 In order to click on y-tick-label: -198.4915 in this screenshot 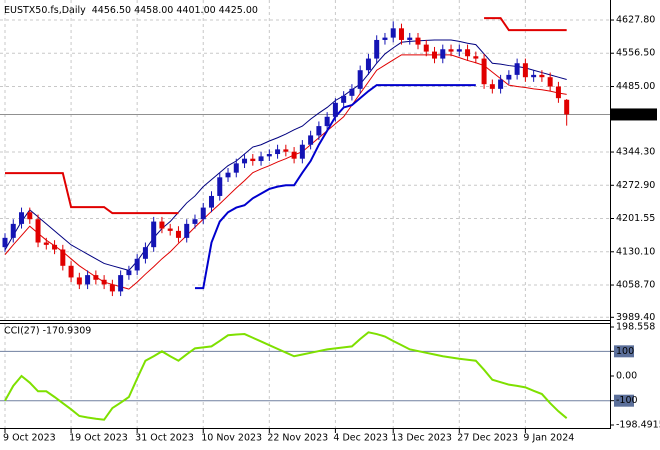, I will do `click(638, 425)`.